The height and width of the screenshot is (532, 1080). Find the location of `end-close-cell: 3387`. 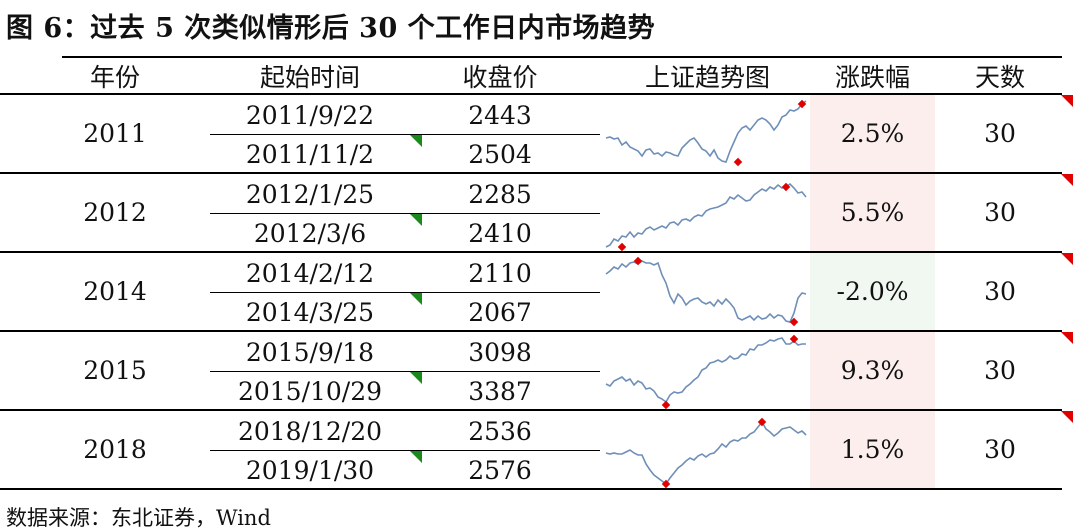

end-close-cell: 3387 is located at coordinates (500, 391).